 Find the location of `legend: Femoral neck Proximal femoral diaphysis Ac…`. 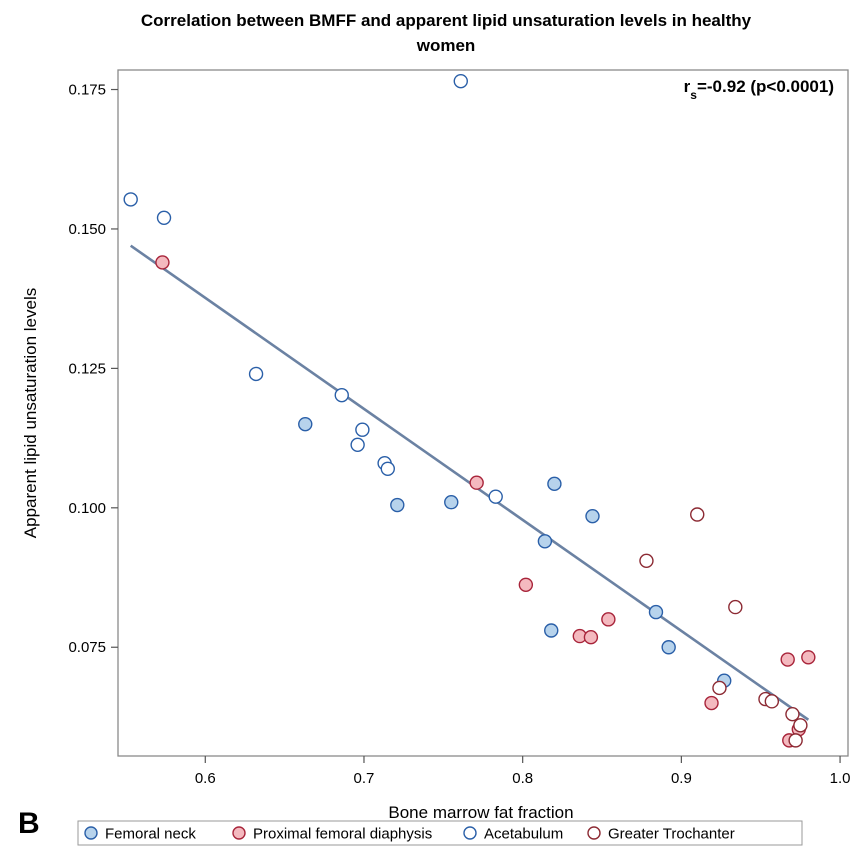

legend: Femoral neck Proximal femoral diaphysis Ac… is located at coordinates (409, 834).